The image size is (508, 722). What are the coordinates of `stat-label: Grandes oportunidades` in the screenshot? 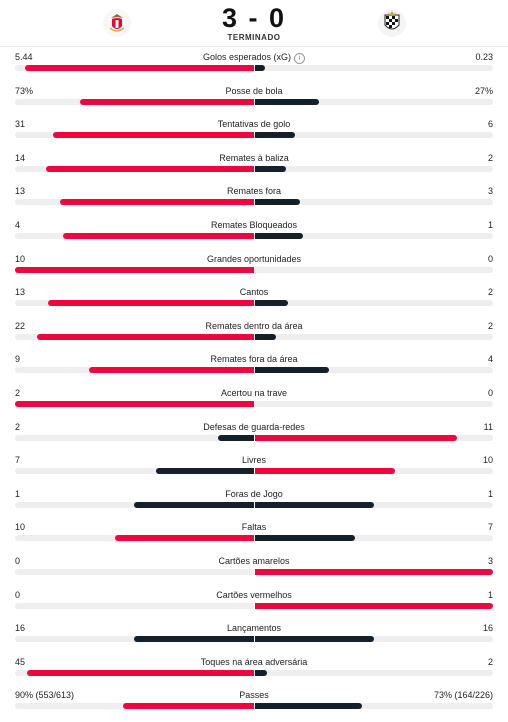 It's located at (254, 259).